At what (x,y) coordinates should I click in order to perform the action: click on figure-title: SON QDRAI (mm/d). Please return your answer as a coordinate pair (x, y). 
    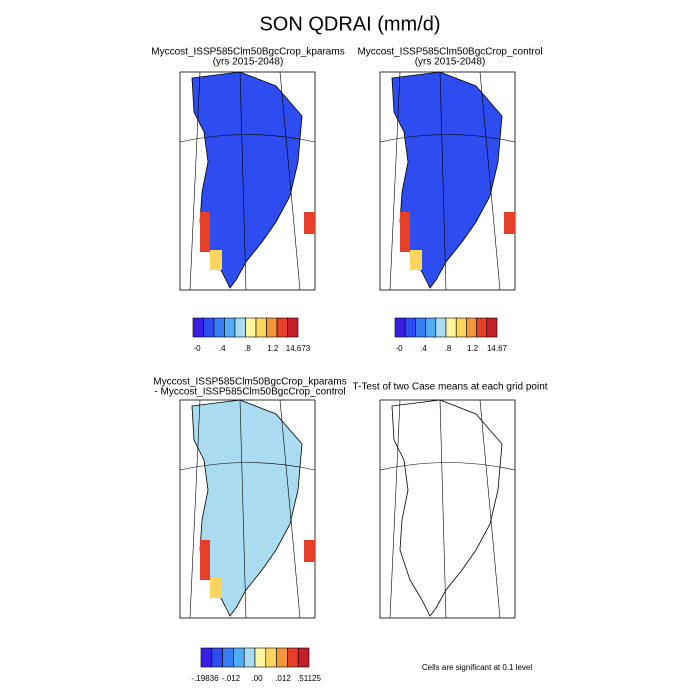
    Looking at the image, I should click on (349, 24).